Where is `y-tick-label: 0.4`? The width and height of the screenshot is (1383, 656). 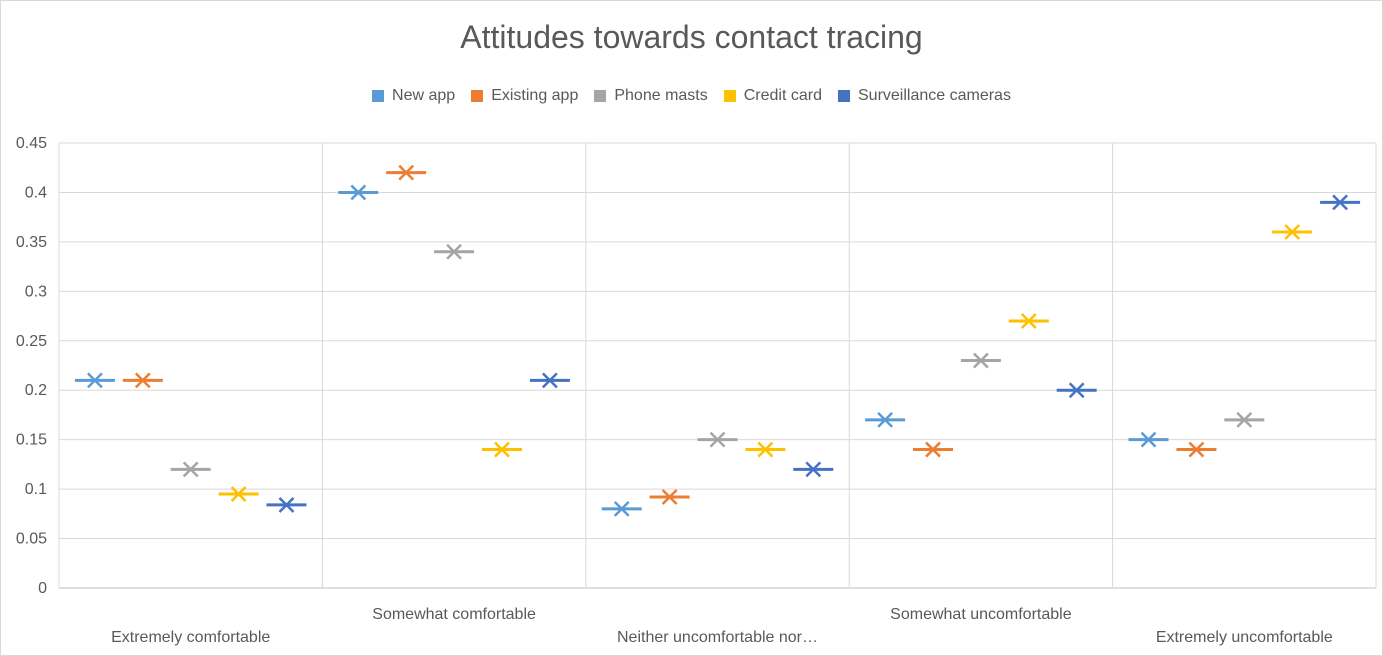
y-tick-label: 0.4 is located at coordinates (36, 192).